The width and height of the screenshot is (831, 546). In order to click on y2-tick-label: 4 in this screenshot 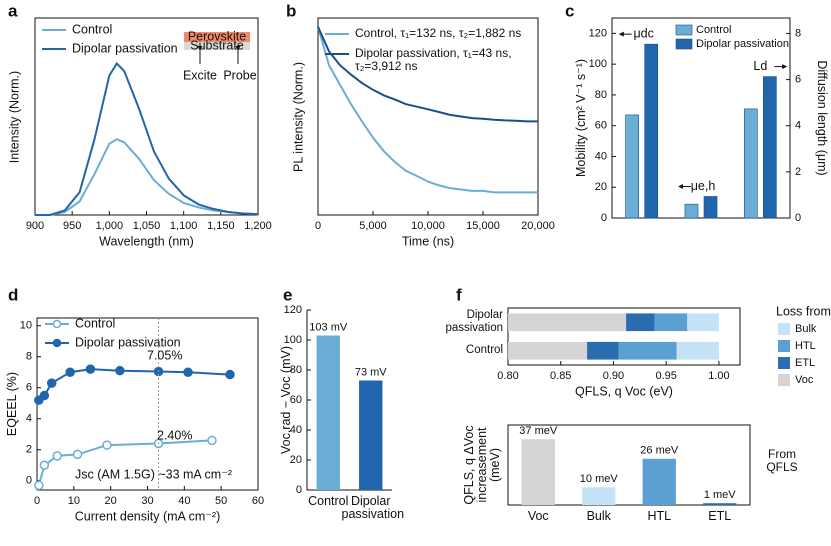, I will do `click(798, 126)`.